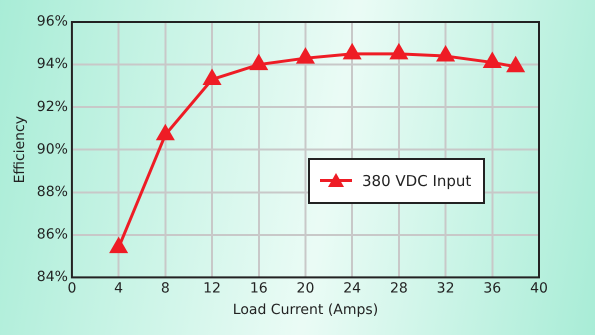 The width and height of the screenshot is (595, 335). What do you see at coordinates (305, 310) in the screenshot?
I see `x-axis-title: Load Current (Amps)` at bounding box center [305, 310].